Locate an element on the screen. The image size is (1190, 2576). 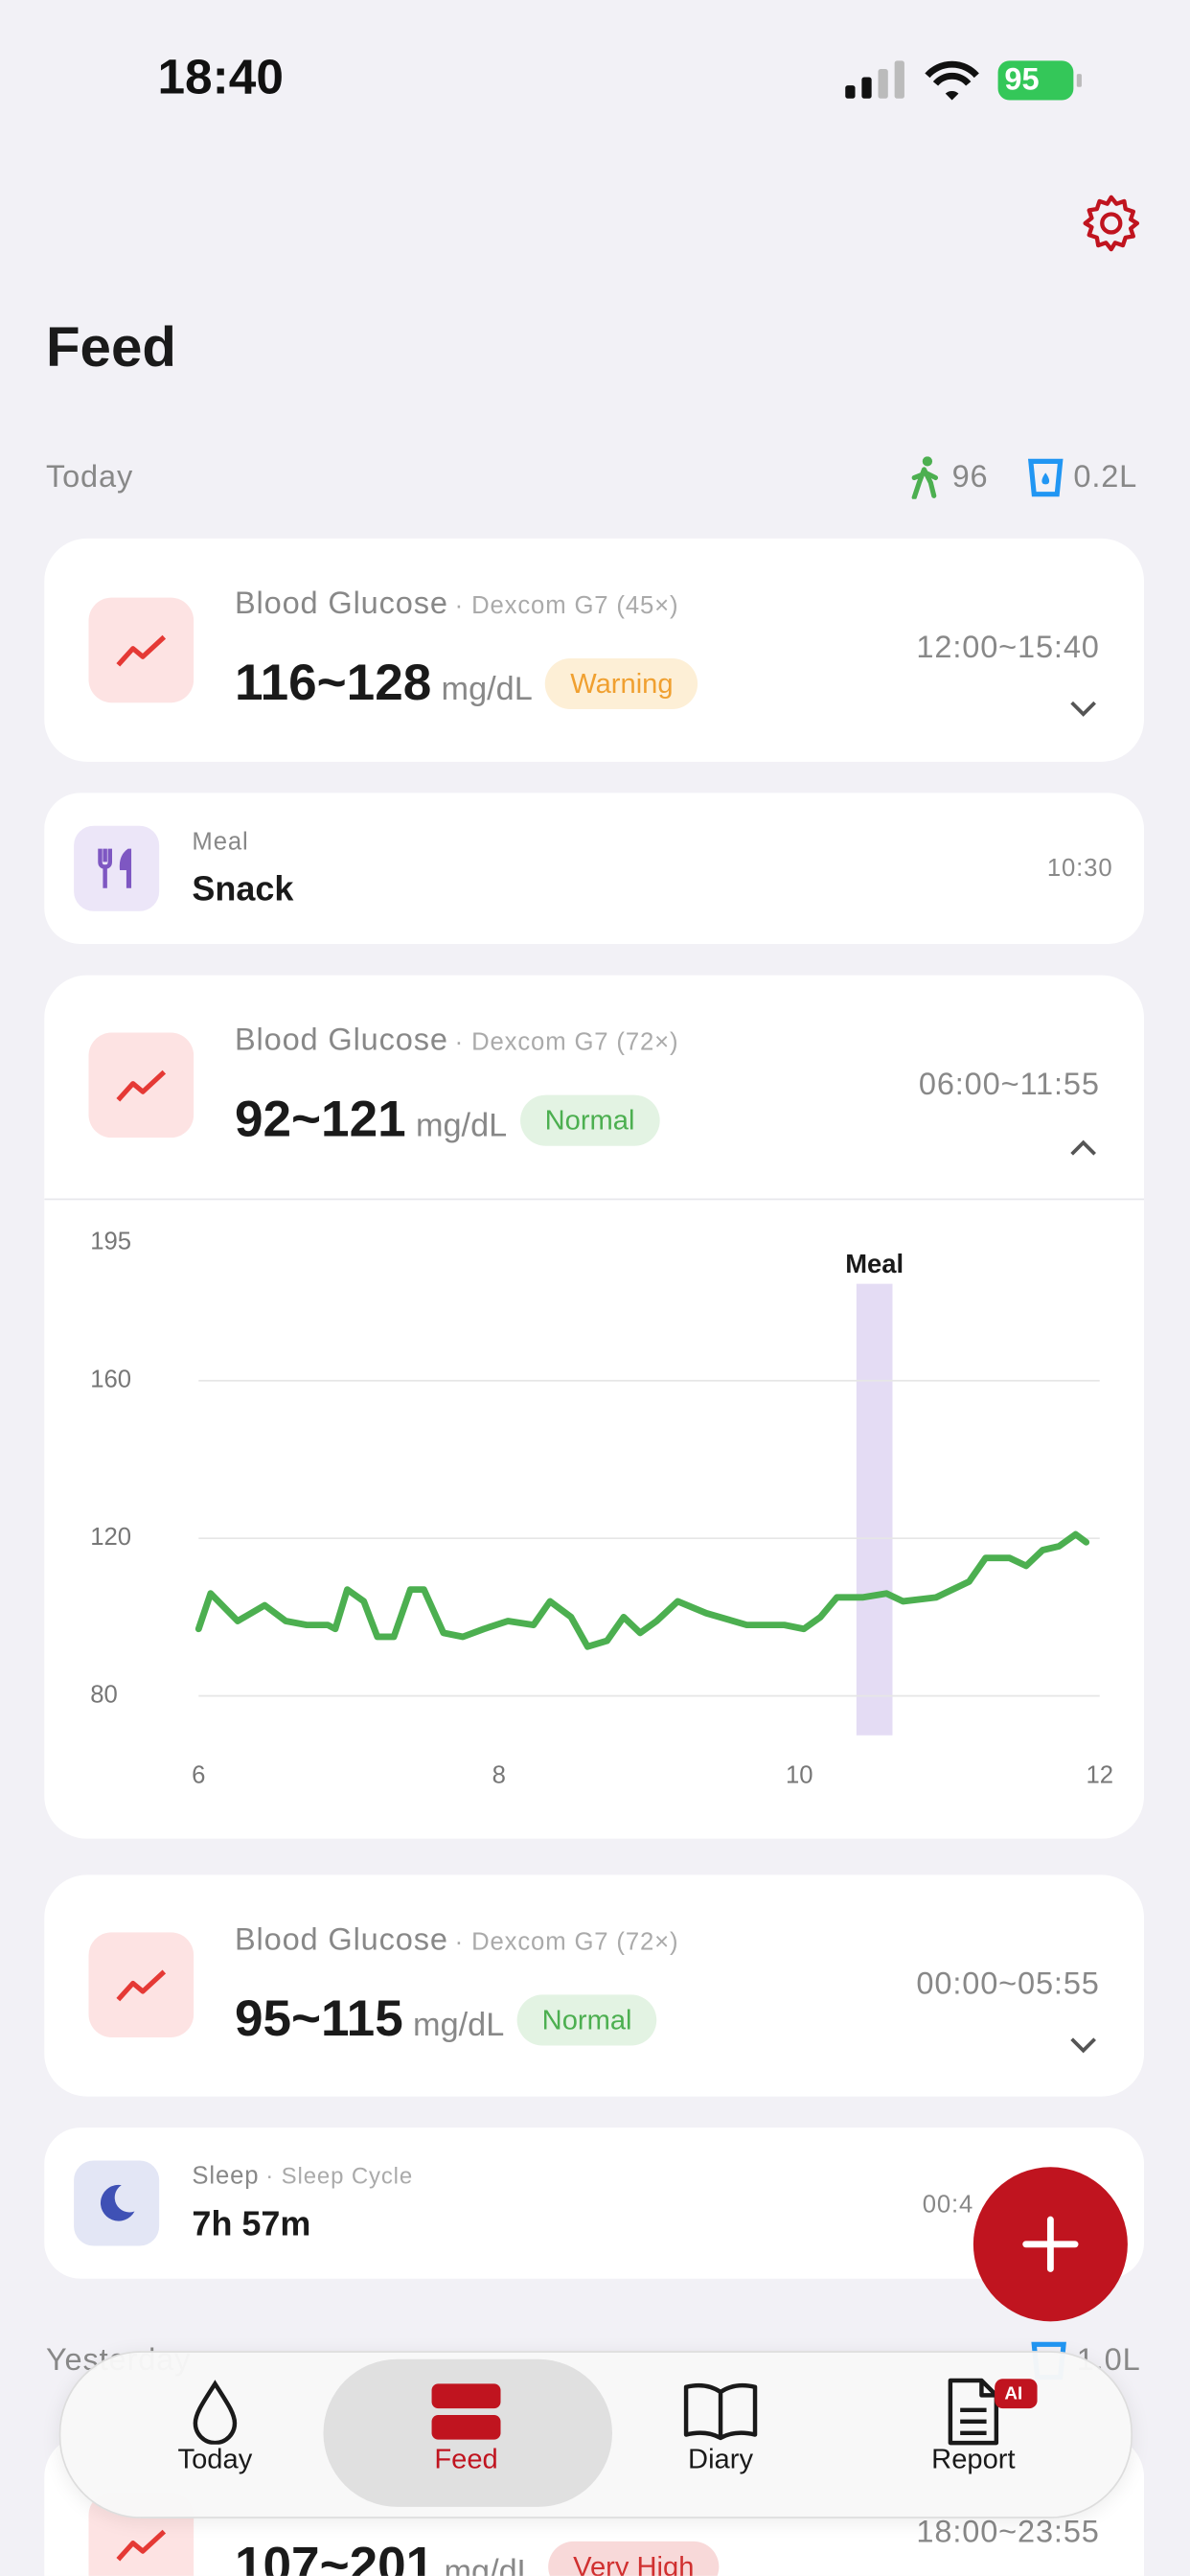
card-value: 116~128 is located at coordinates (333, 682).